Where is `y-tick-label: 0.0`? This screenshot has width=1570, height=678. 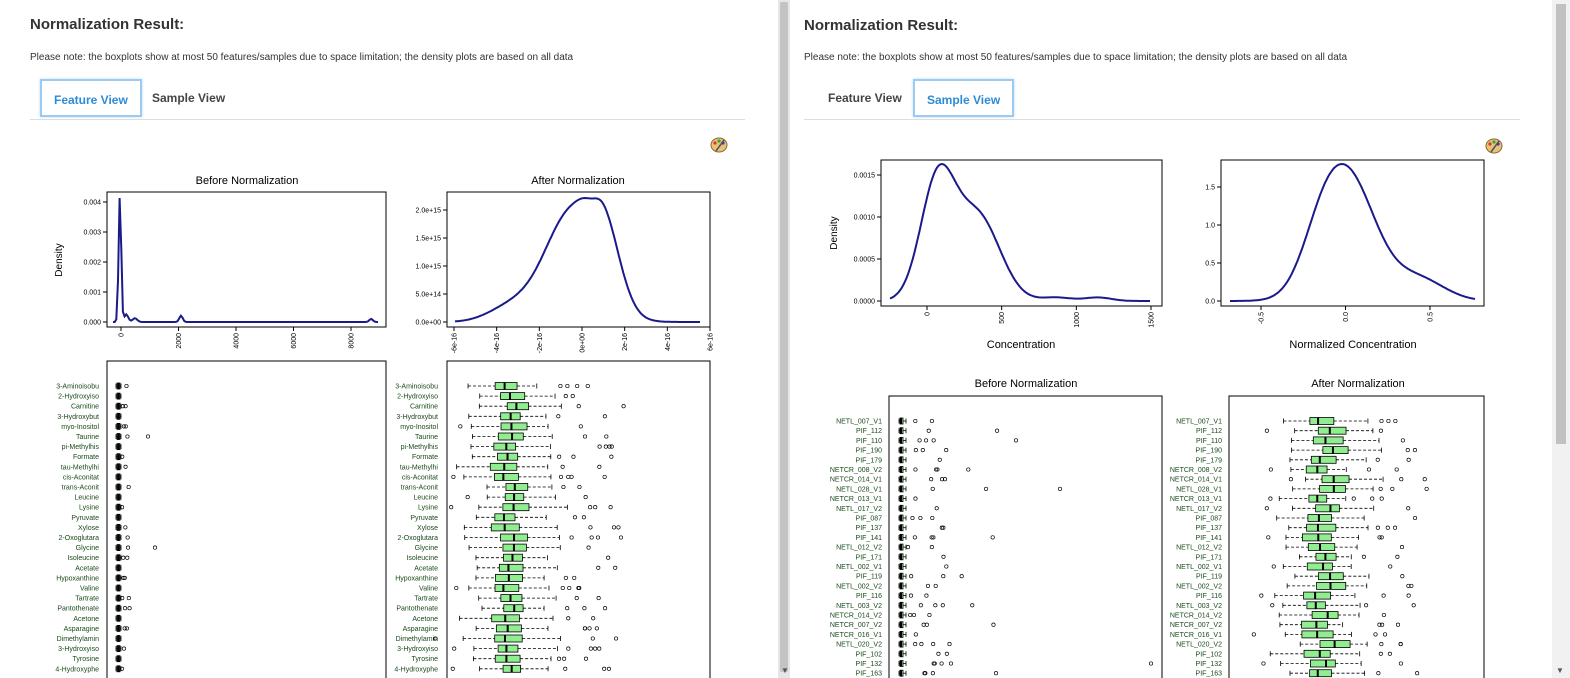 y-tick-label: 0.0 is located at coordinates (1210, 302).